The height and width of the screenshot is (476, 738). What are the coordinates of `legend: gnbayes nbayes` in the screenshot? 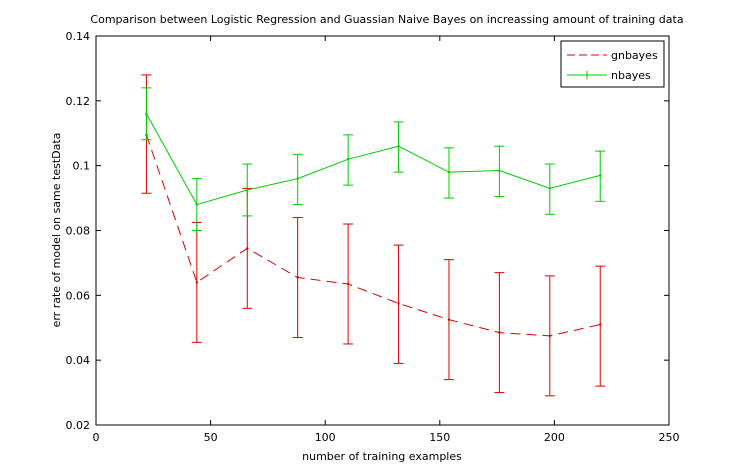 It's located at (612, 64).